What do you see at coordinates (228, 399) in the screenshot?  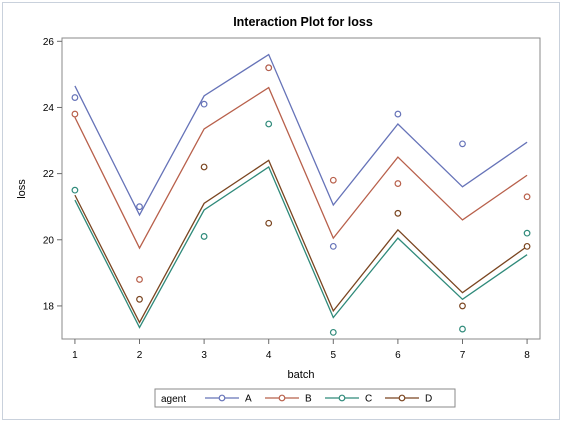 I see `legend-item-A: A` at bounding box center [228, 399].